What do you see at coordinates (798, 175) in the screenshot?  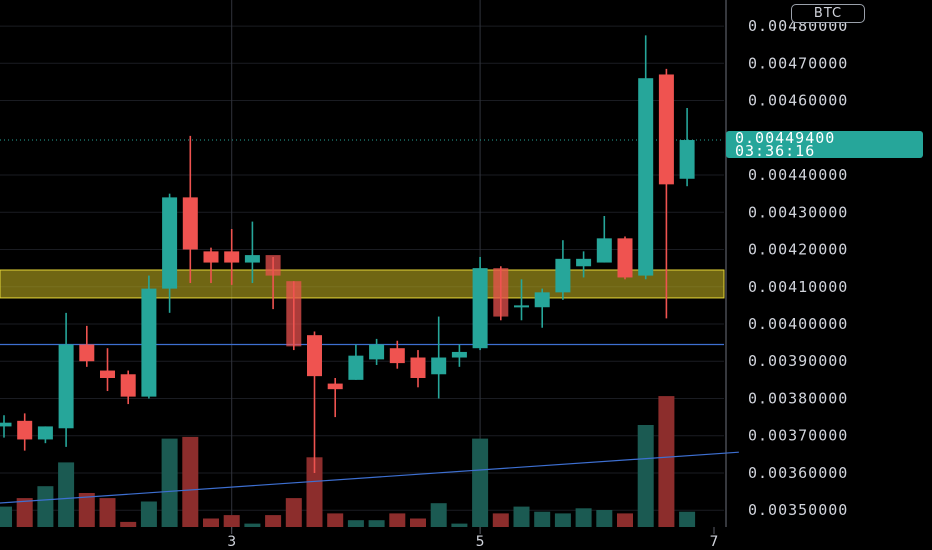 I see `price-tick-label: 0.00440000` at bounding box center [798, 175].